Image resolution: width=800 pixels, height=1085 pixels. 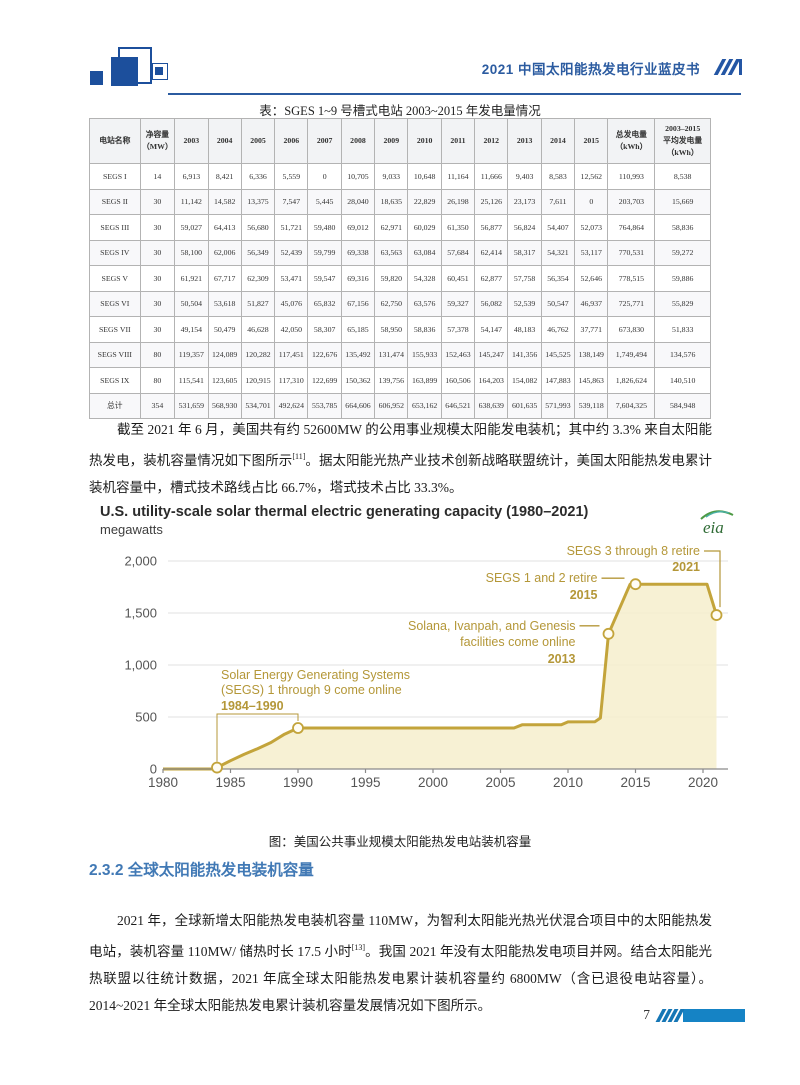 I want to click on chart-annotation-text: Solar Energy Generating Systems, so click(x=315, y=675).